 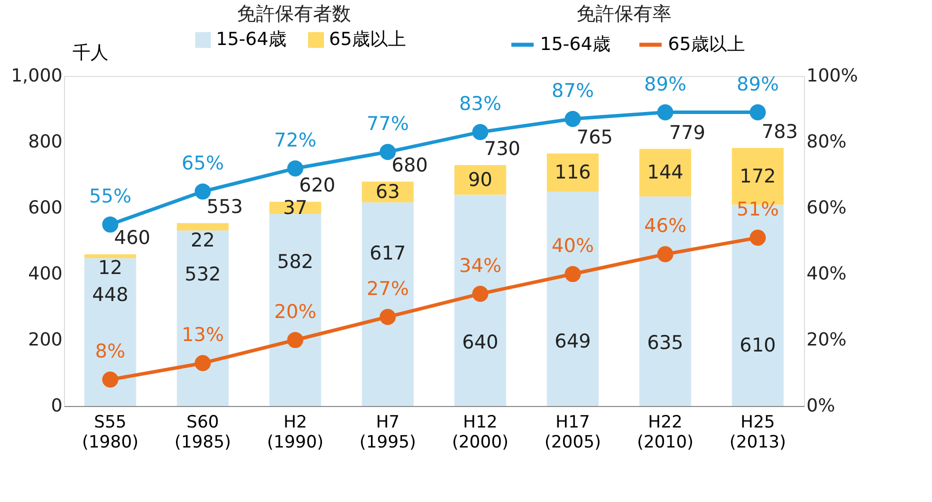 I want to click on data-label: 72%, so click(x=295, y=140).